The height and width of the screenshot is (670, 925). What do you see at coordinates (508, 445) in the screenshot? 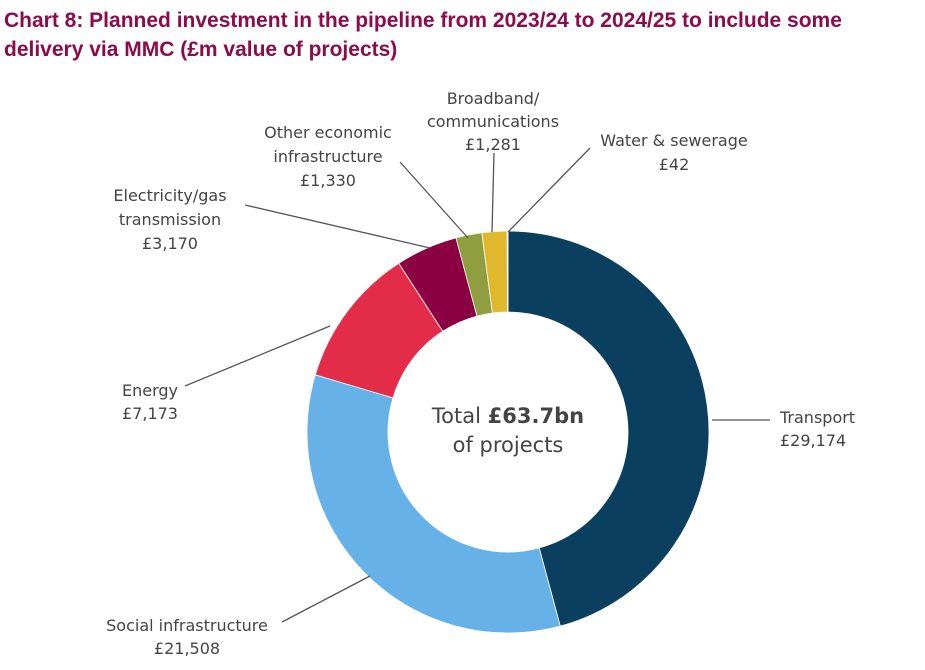
I see `center-sub-label: of projects` at bounding box center [508, 445].